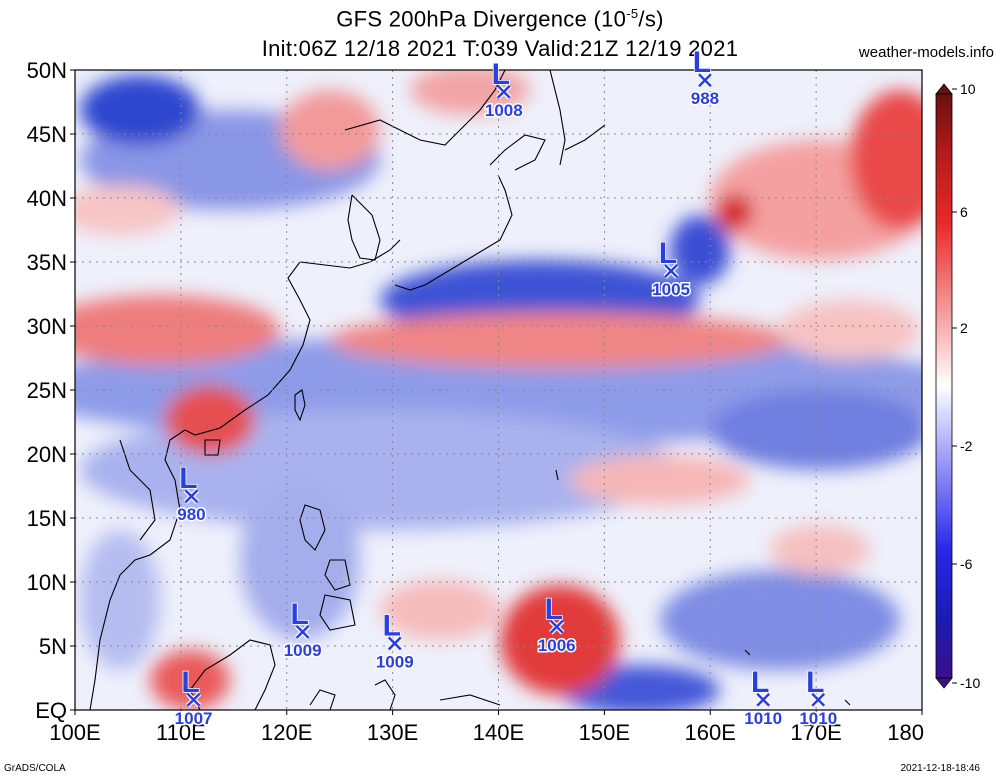 This screenshot has width=1000, height=779. I want to click on map-title: GFS 200hPa Divergence (10-5/s), so click(500, 19).